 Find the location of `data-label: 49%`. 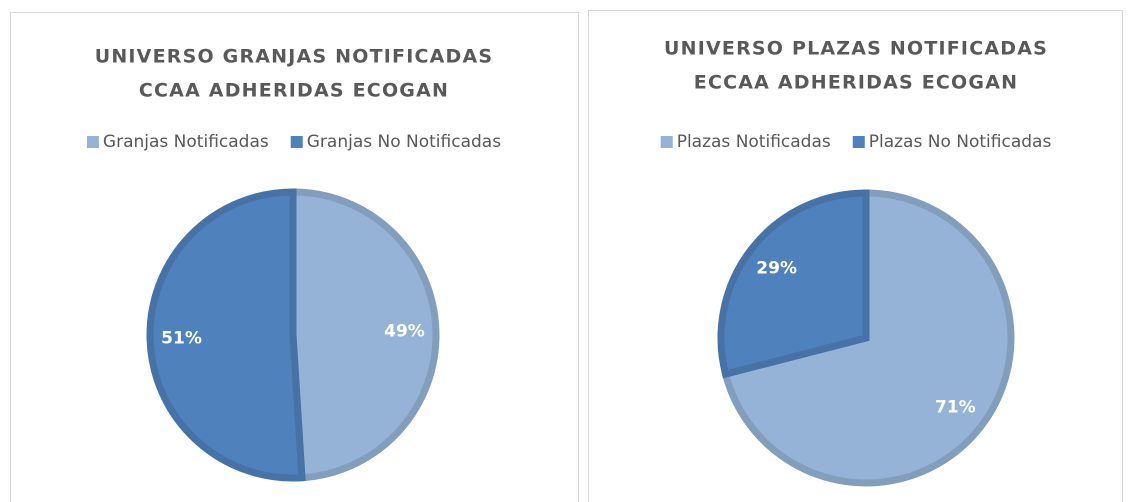

data-label: 49% is located at coordinates (404, 331).